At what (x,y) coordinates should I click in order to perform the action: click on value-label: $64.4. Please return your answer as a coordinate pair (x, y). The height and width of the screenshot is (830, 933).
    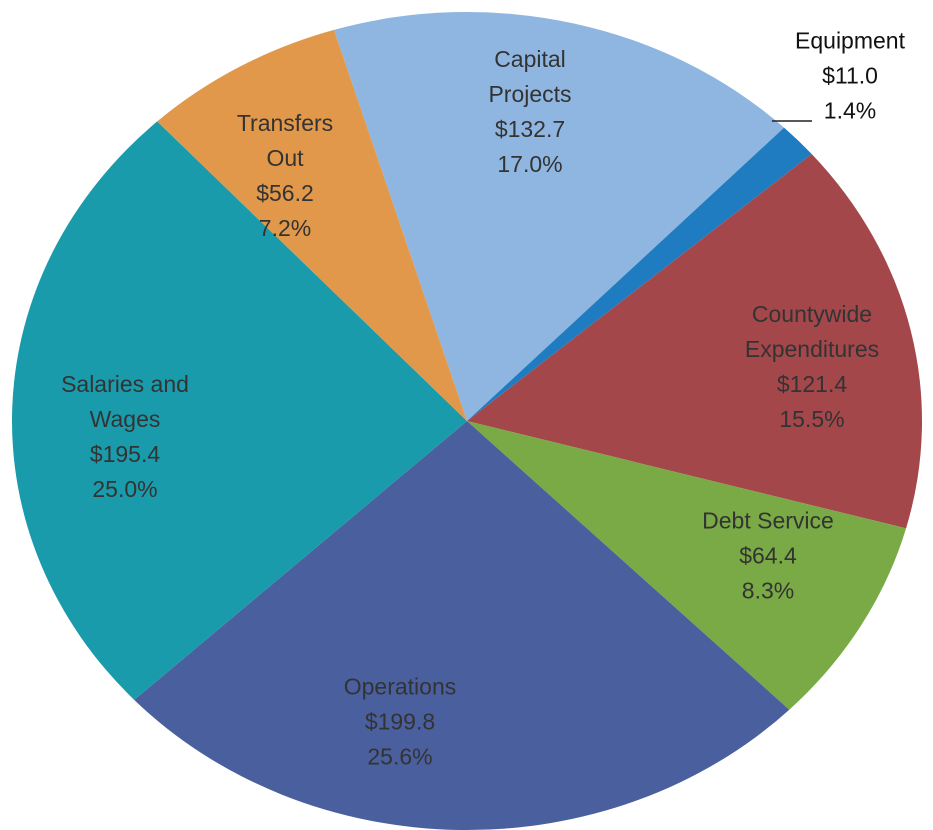
    Looking at the image, I should click on (768, 555).